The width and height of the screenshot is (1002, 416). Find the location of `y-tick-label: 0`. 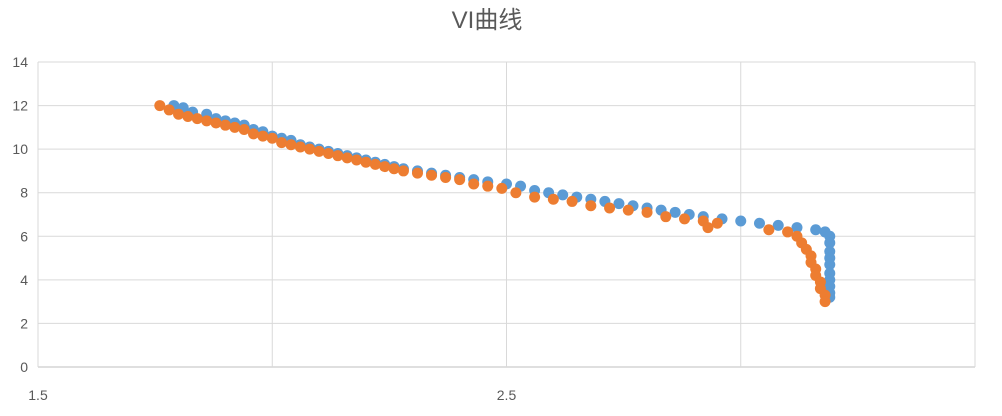

y-tick-label: 0 is located at coordinates (24, 367).